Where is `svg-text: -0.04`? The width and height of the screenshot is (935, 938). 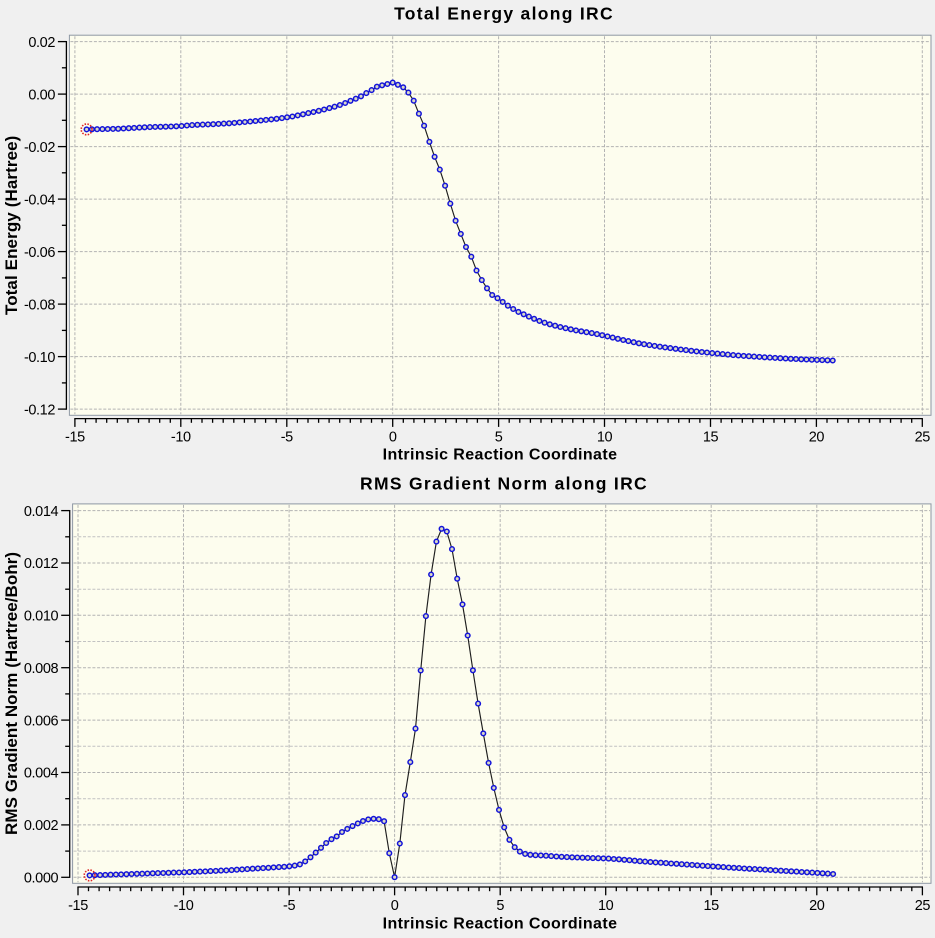 svg-text: -0.04 is located at coordinates (39, 200).